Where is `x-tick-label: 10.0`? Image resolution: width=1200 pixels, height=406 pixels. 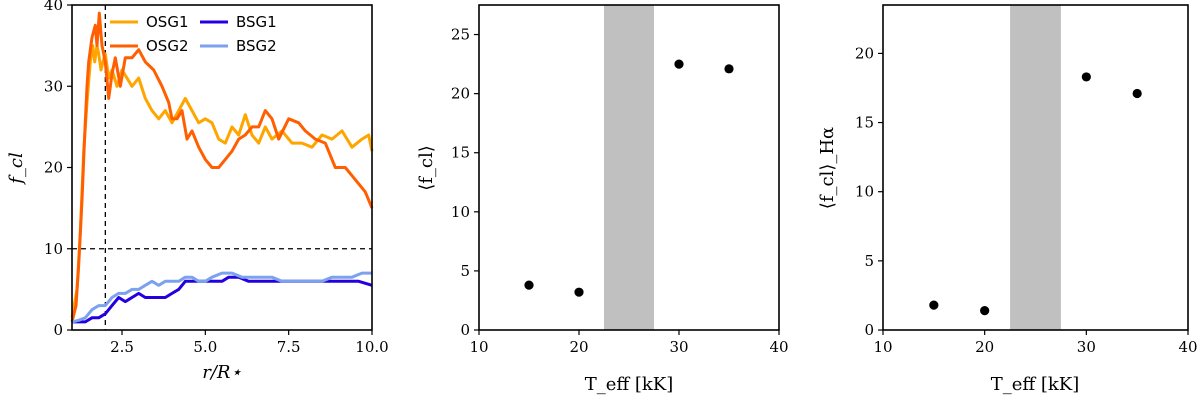 x-tick-label: 10.0 is located at coordinates (371, 347).